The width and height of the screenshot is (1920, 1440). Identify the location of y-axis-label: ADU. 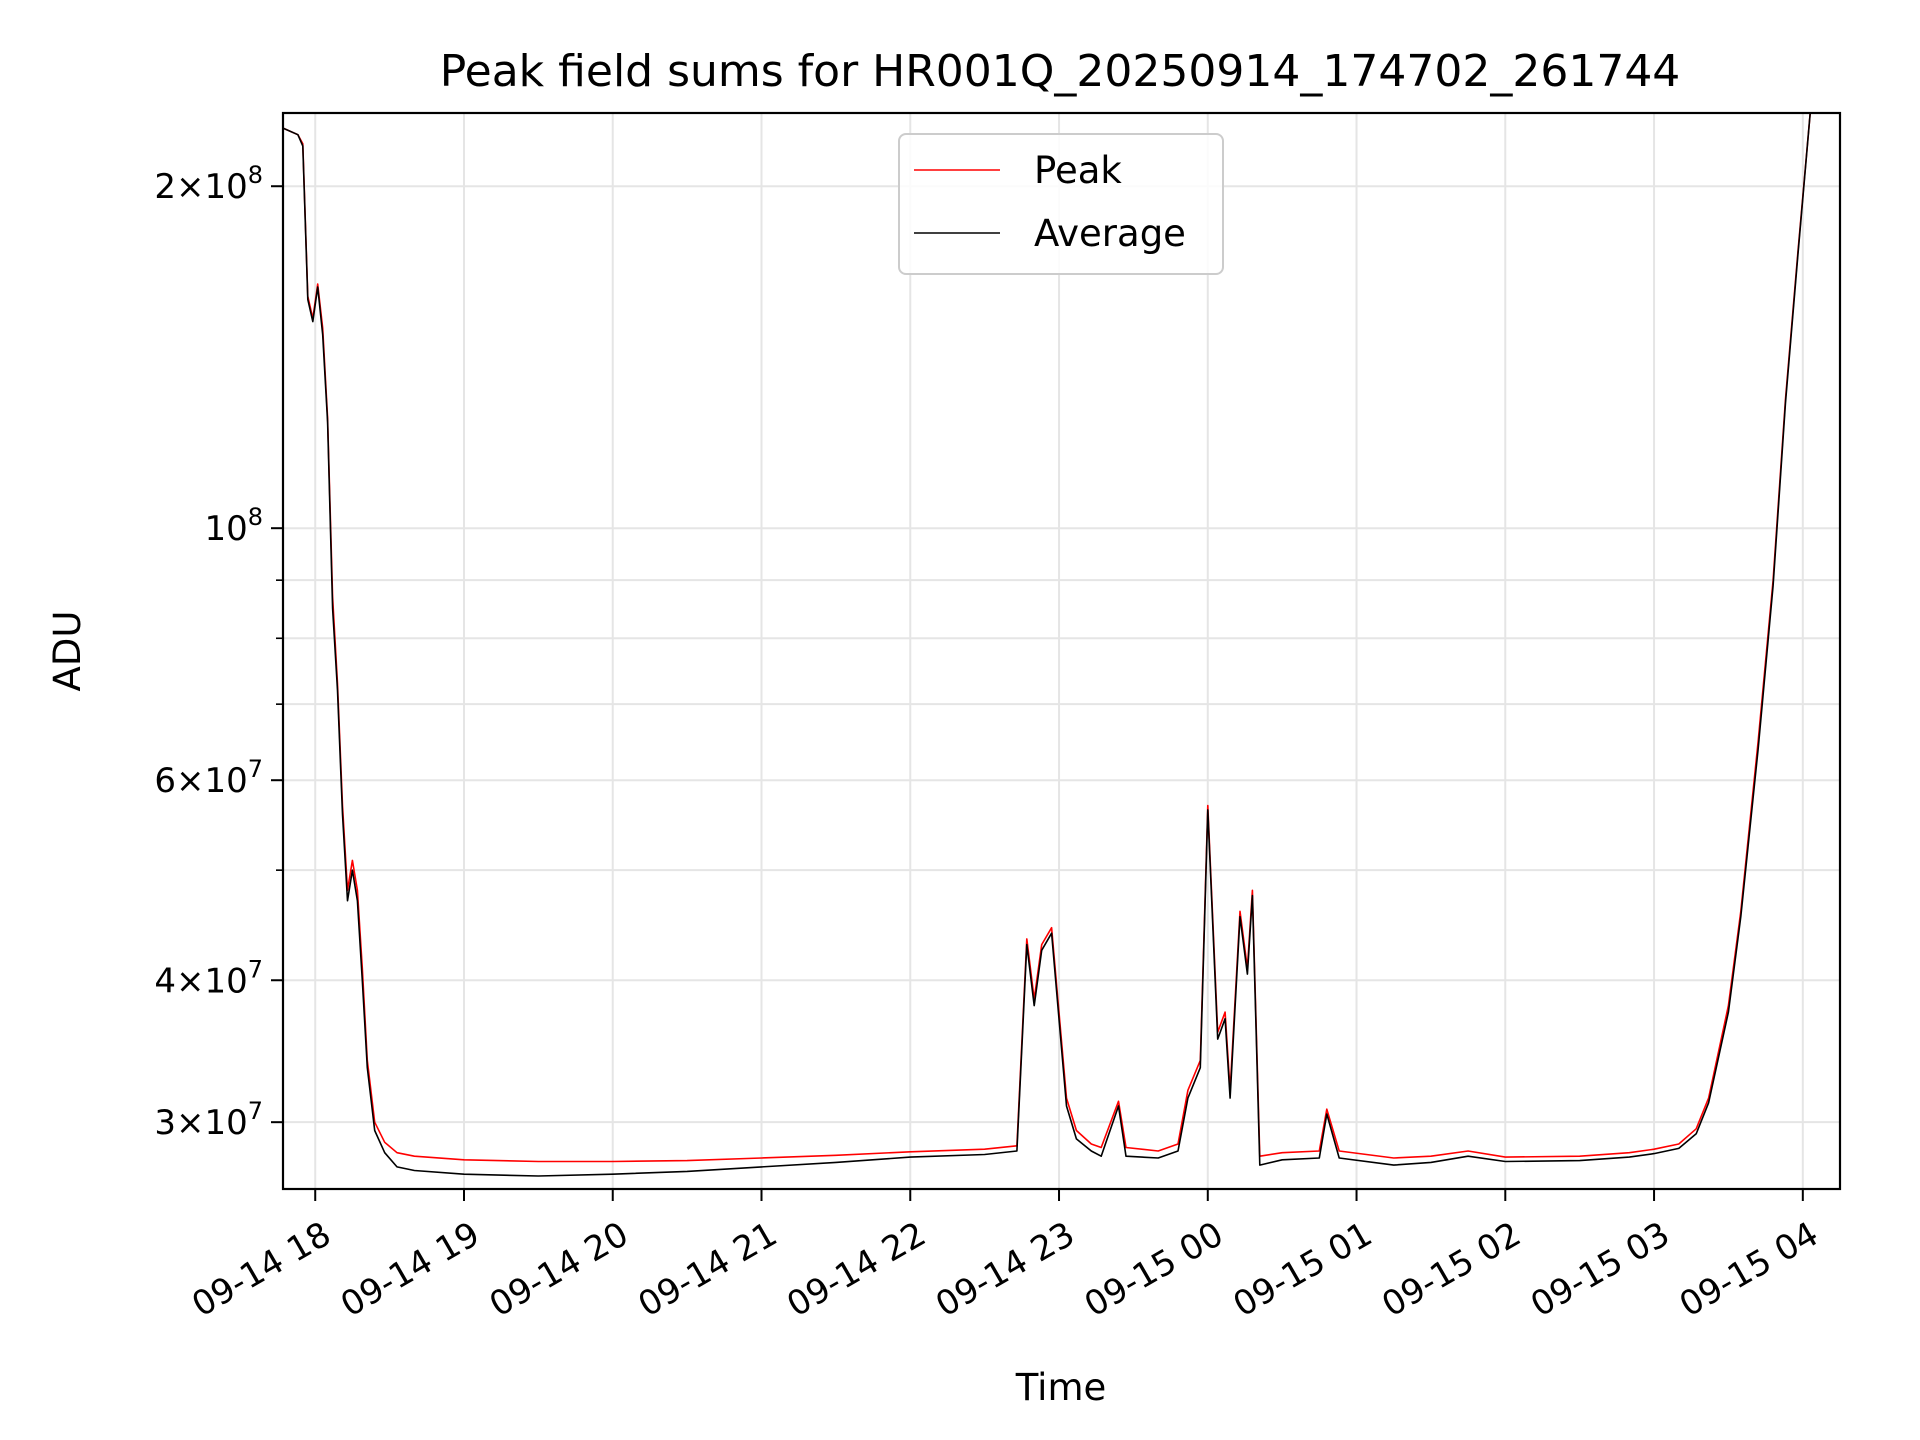
(67, 651).